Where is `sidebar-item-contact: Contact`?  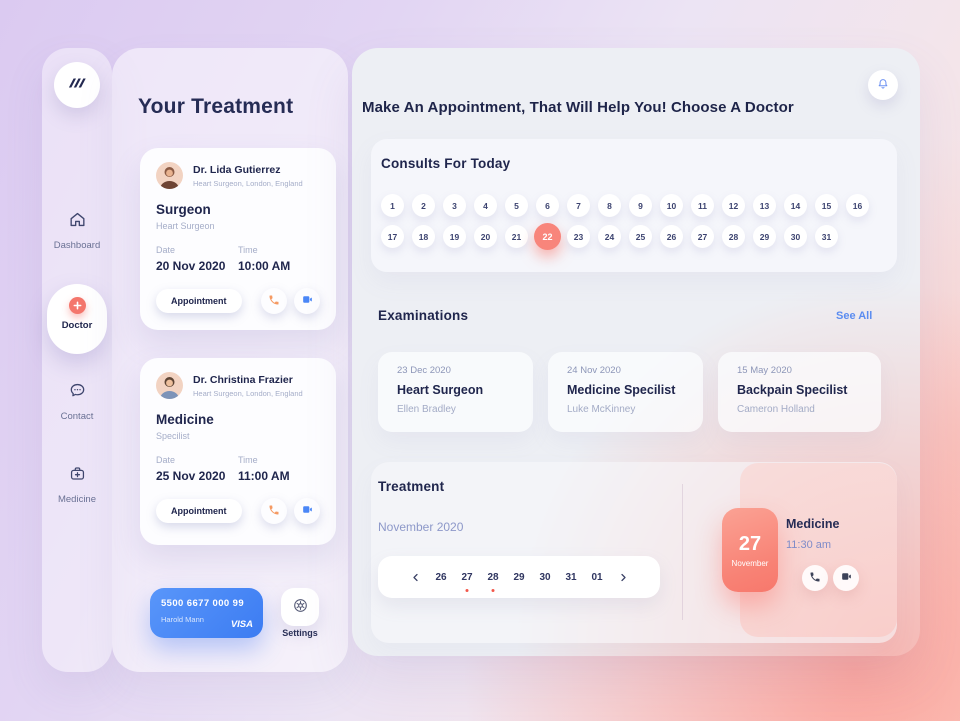 sidebar-item-contact: Contact is located at coordinates (77, 401).